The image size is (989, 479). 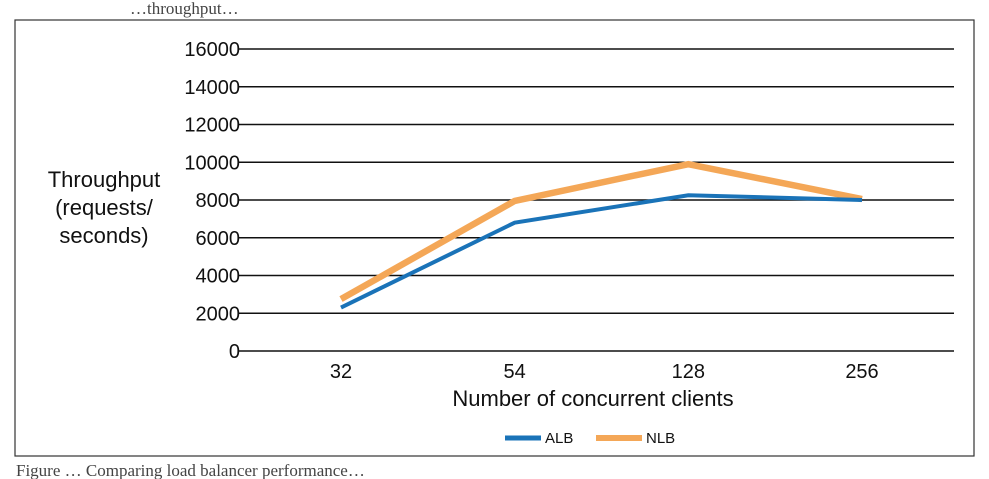 What do you see at coordinates (592, 398) in the screenshot?
I see `x-axis-title: Number of concurrent clients` at bounding box center [592, 398].